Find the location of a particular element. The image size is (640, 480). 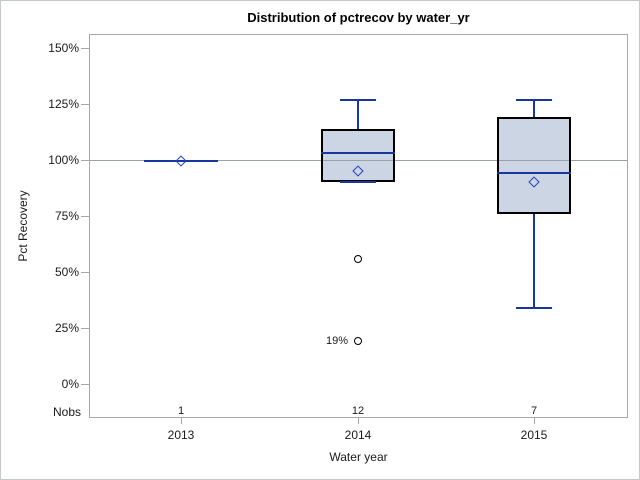

mean-diamond is located at coordinates (181, 161).